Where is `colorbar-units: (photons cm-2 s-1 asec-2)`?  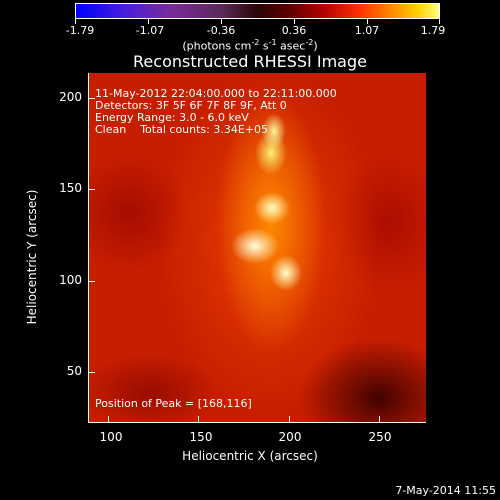
colorbar-units: (photons cm-2 s-1 asec-2) is located at coordinates (250, 45).